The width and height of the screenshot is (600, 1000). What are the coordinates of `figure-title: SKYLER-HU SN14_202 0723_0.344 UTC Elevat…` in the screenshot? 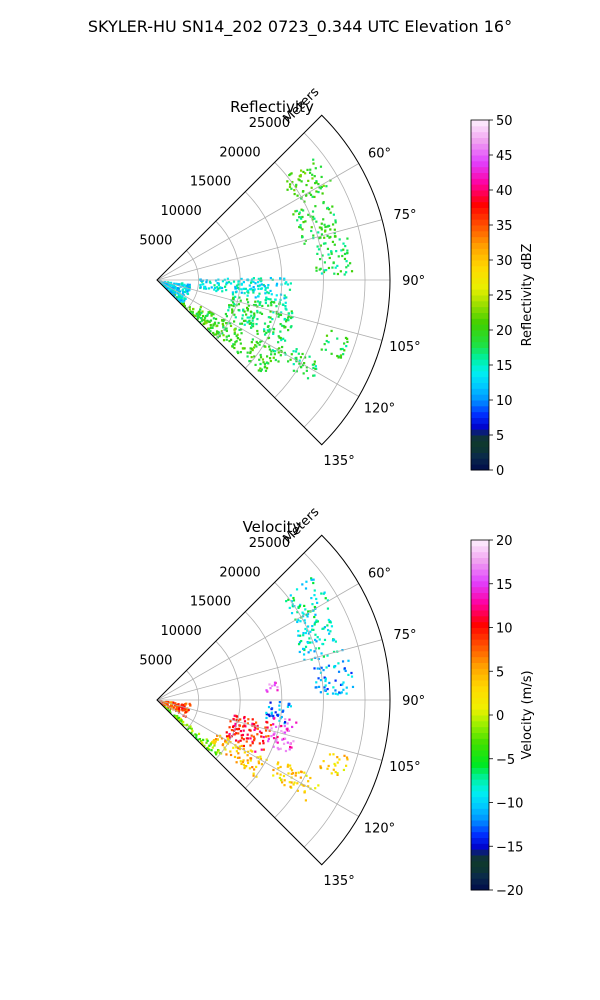 It's located at (300, 27).